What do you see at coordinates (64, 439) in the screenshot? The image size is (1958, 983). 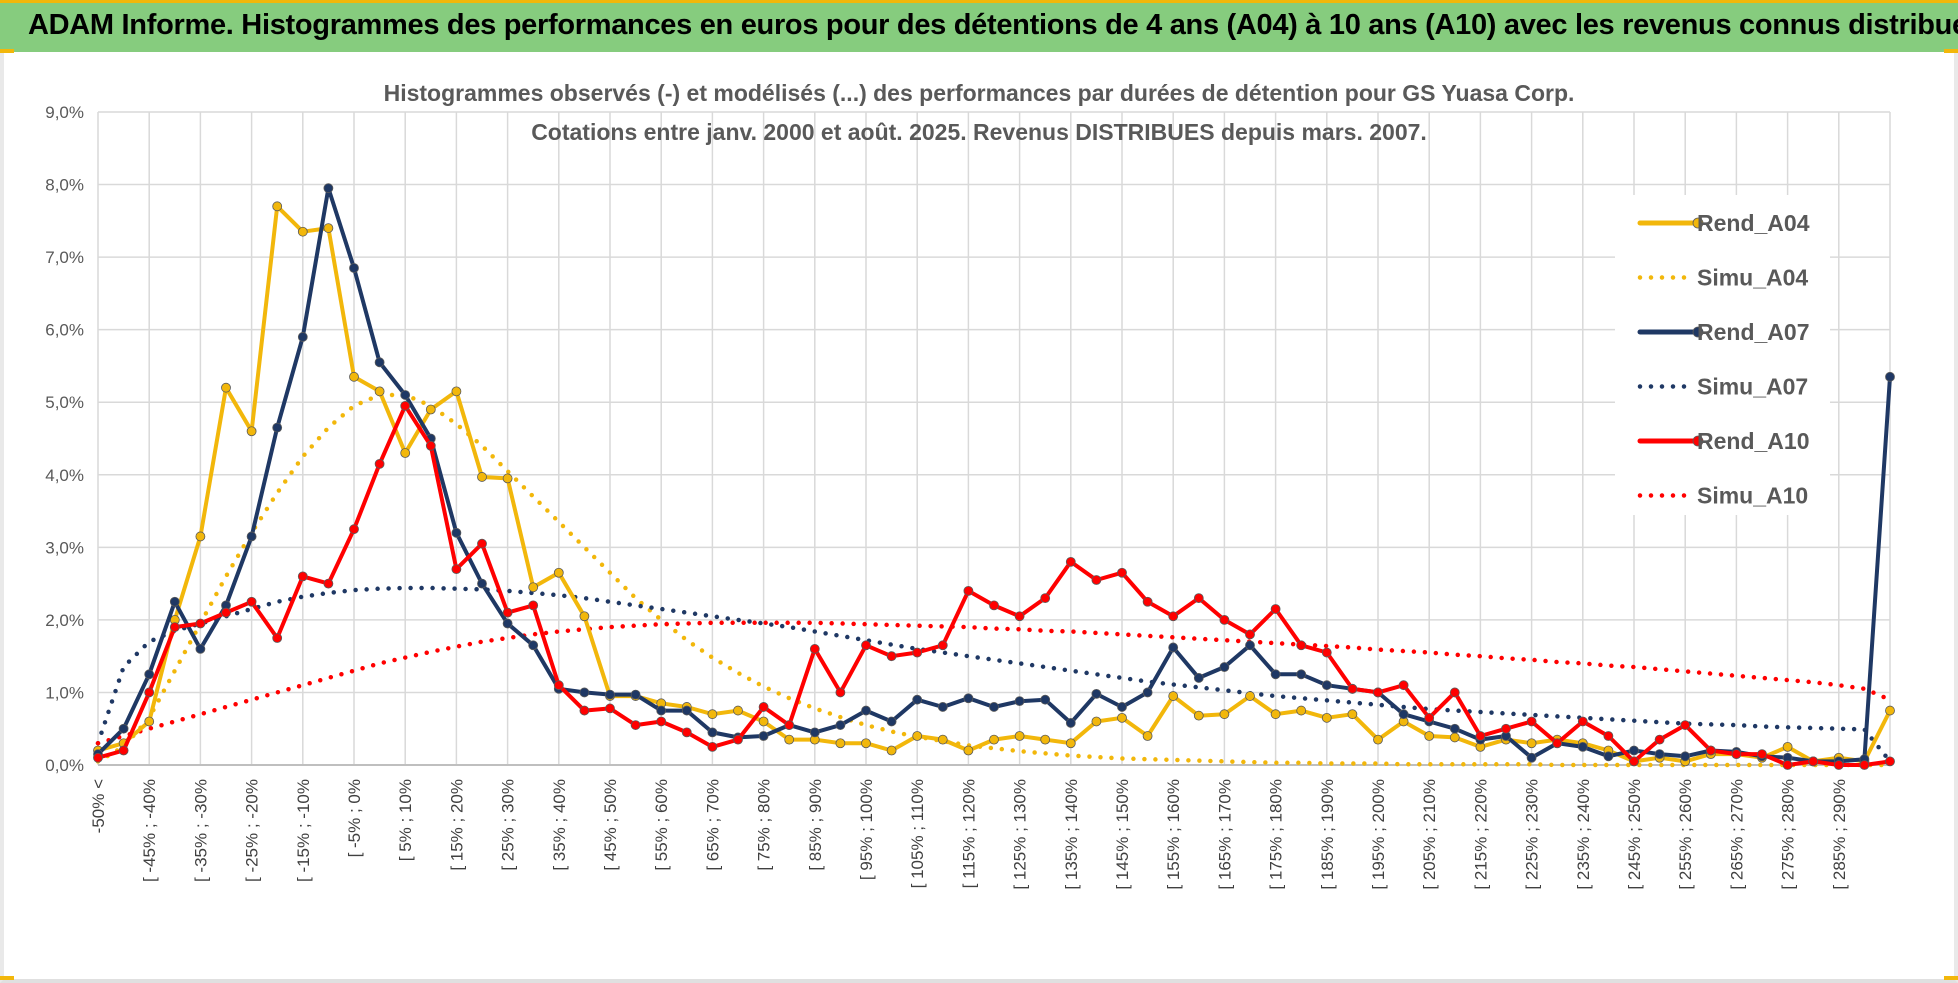 I see `y-axis: 0,0% 1,0% 2,0% 3,0% 4,0% 5,0% 6,0% 7,0% 8,0% 9,0%` at bounding box center [64, 439].